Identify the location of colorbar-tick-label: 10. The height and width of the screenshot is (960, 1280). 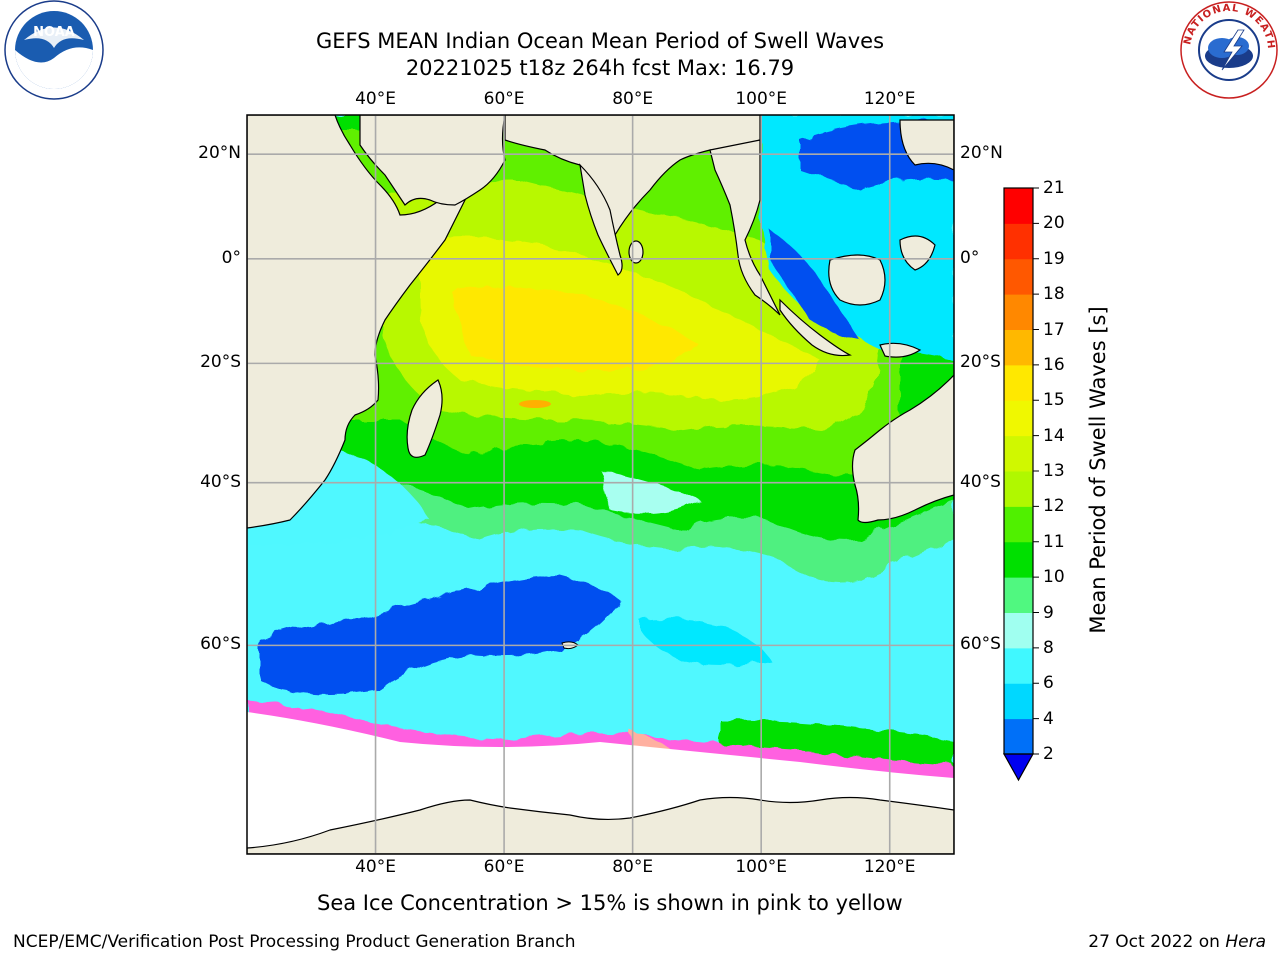
(1054, 577).